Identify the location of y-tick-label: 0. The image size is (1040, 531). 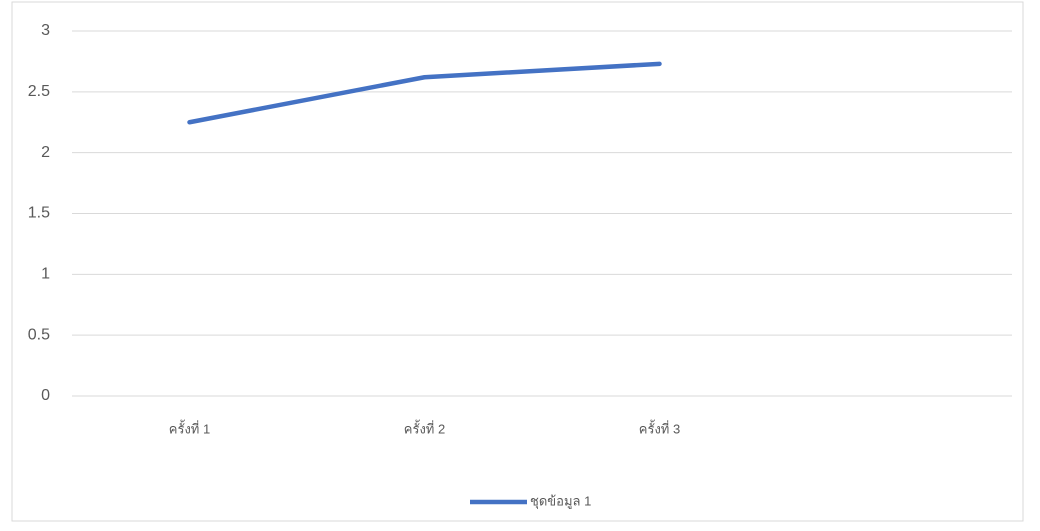
(45, 395).